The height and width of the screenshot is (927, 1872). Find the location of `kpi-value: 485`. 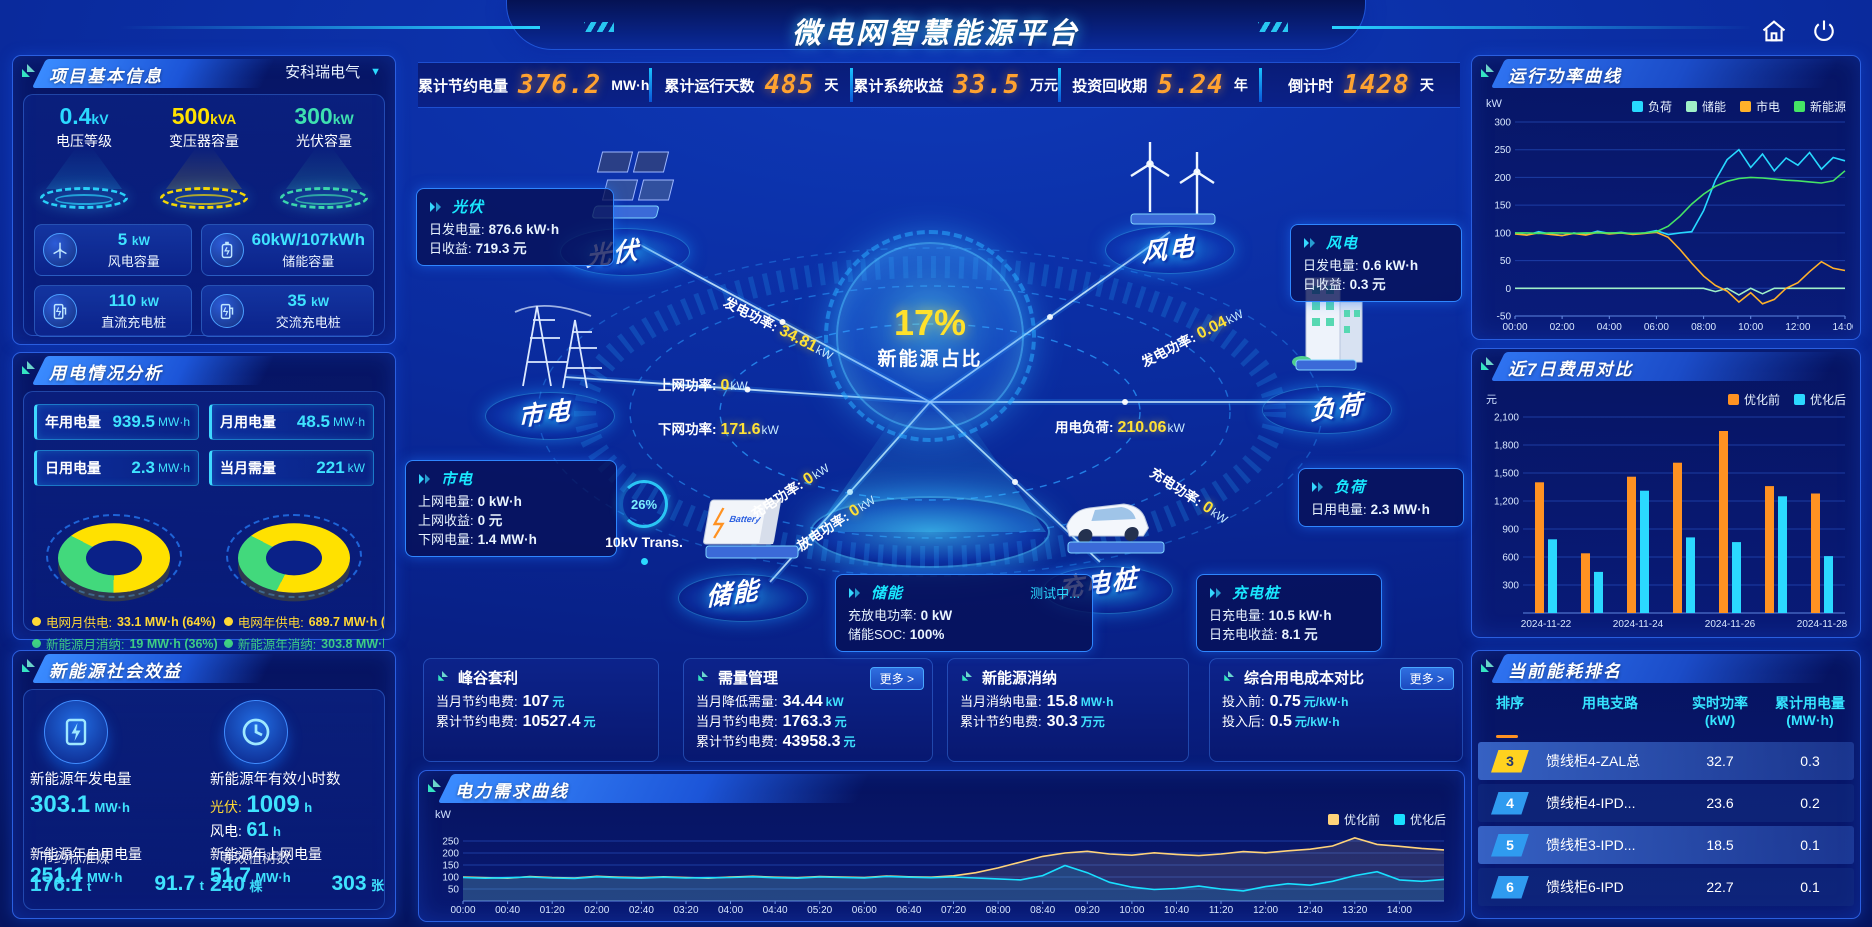

kpi-value: 485 is located at coordinates (789, 85).